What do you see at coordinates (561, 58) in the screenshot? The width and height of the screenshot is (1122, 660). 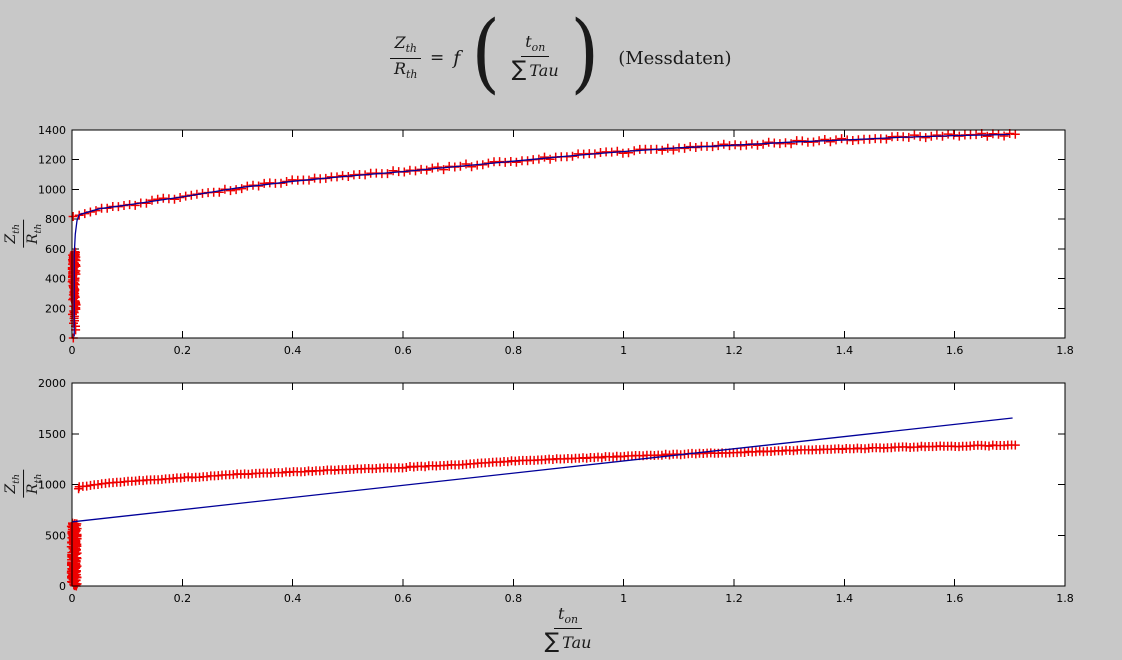 I see `figure-title: Zth Rth = f ( ton ∑ Tau ) (Messdaten)` at bounding box center [561, 58].